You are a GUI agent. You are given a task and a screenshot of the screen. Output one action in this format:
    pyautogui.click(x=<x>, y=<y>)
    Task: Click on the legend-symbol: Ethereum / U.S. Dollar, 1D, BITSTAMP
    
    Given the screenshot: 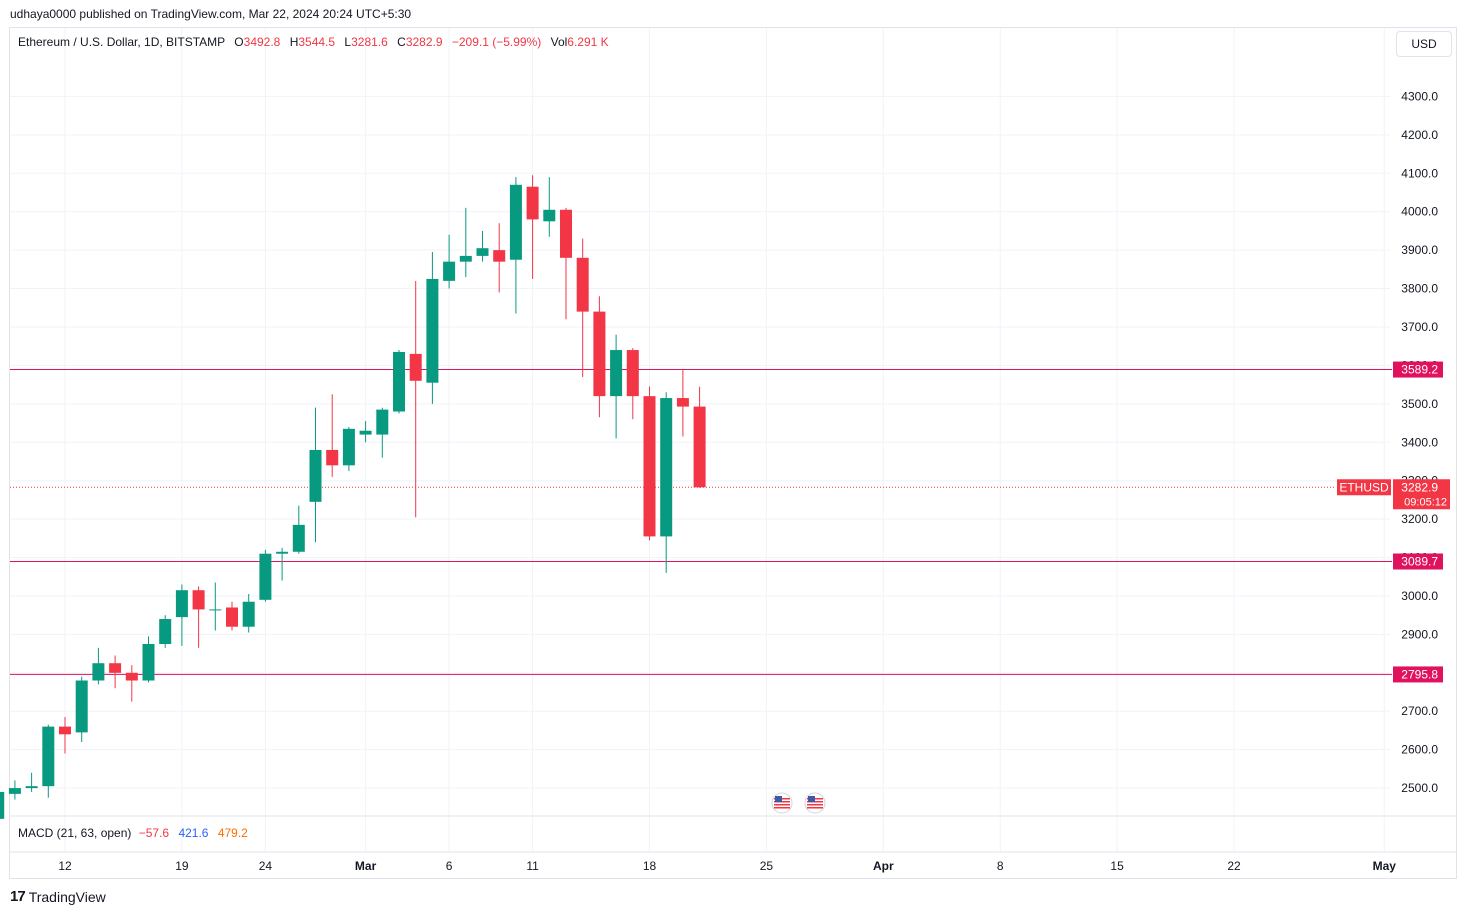 What is the action you would take?
    pyautogui.click(x=121, y=42)
    